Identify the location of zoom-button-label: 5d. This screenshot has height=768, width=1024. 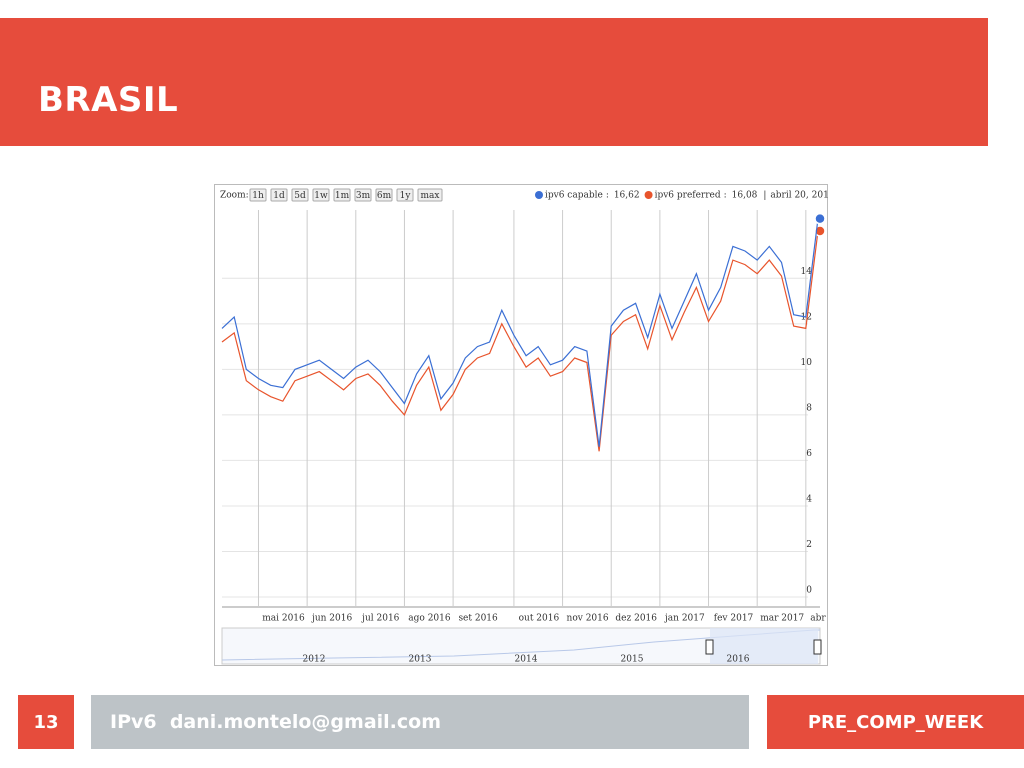
(300, 196).